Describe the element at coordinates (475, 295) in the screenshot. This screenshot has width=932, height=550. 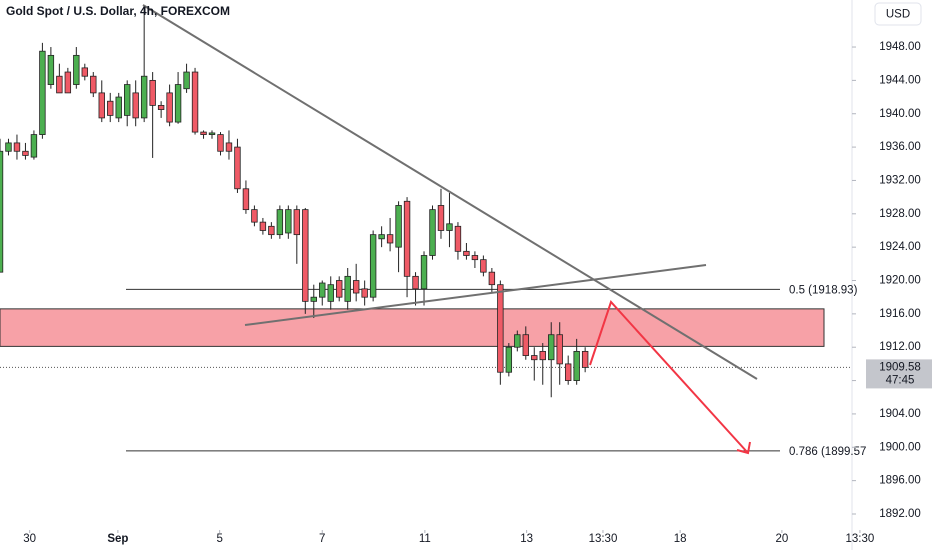
I see `trend-line` at that location.